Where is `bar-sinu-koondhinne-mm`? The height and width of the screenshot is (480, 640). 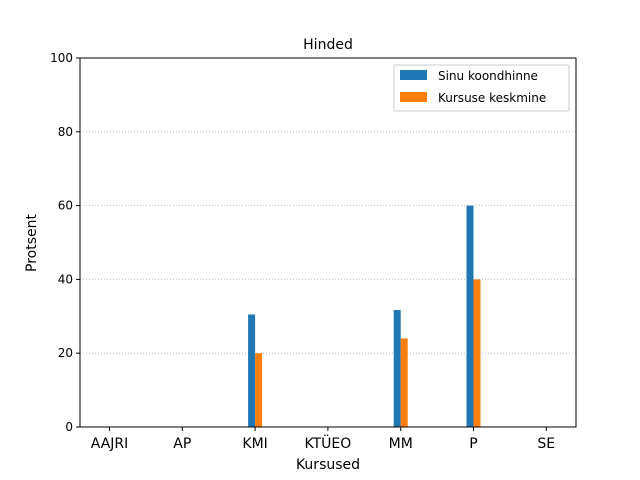
bar-sinu-koondhinne-mm is located at coordinates (397, 368).